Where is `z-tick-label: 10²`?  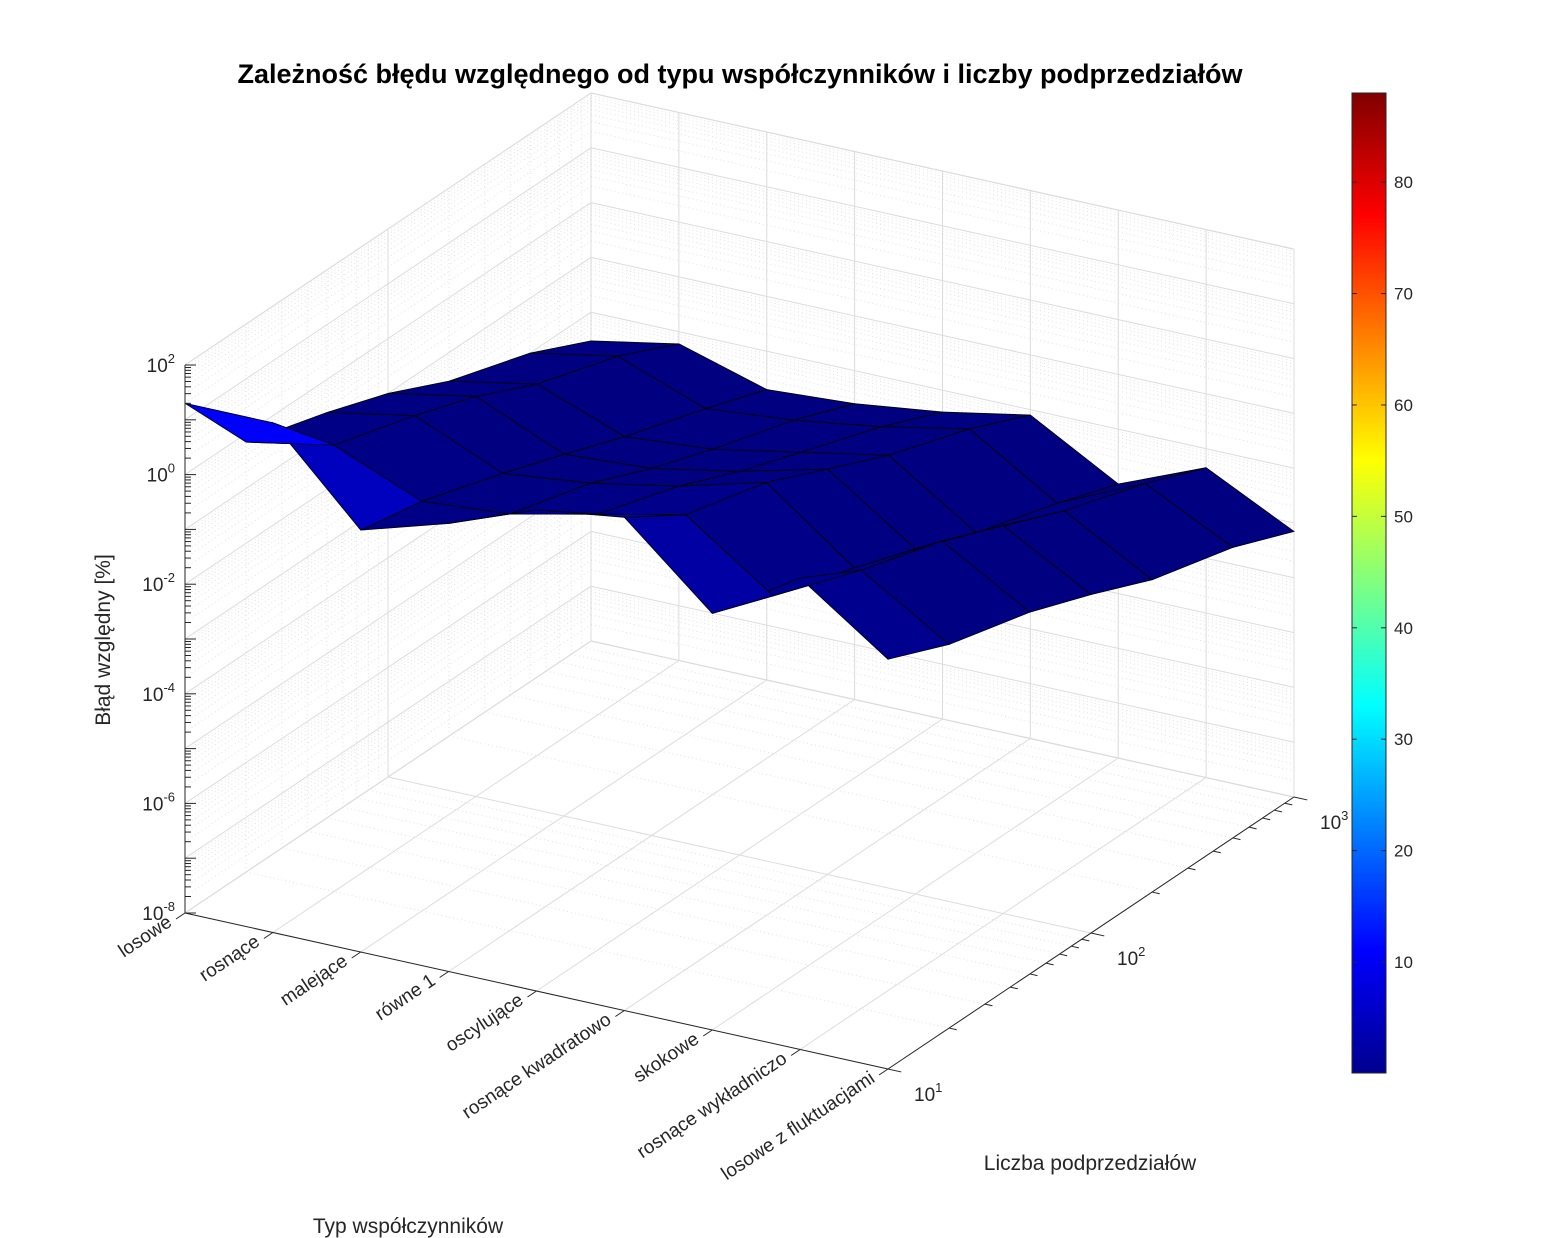
z-tick-label: 10² is located at coordinates (161, 364).